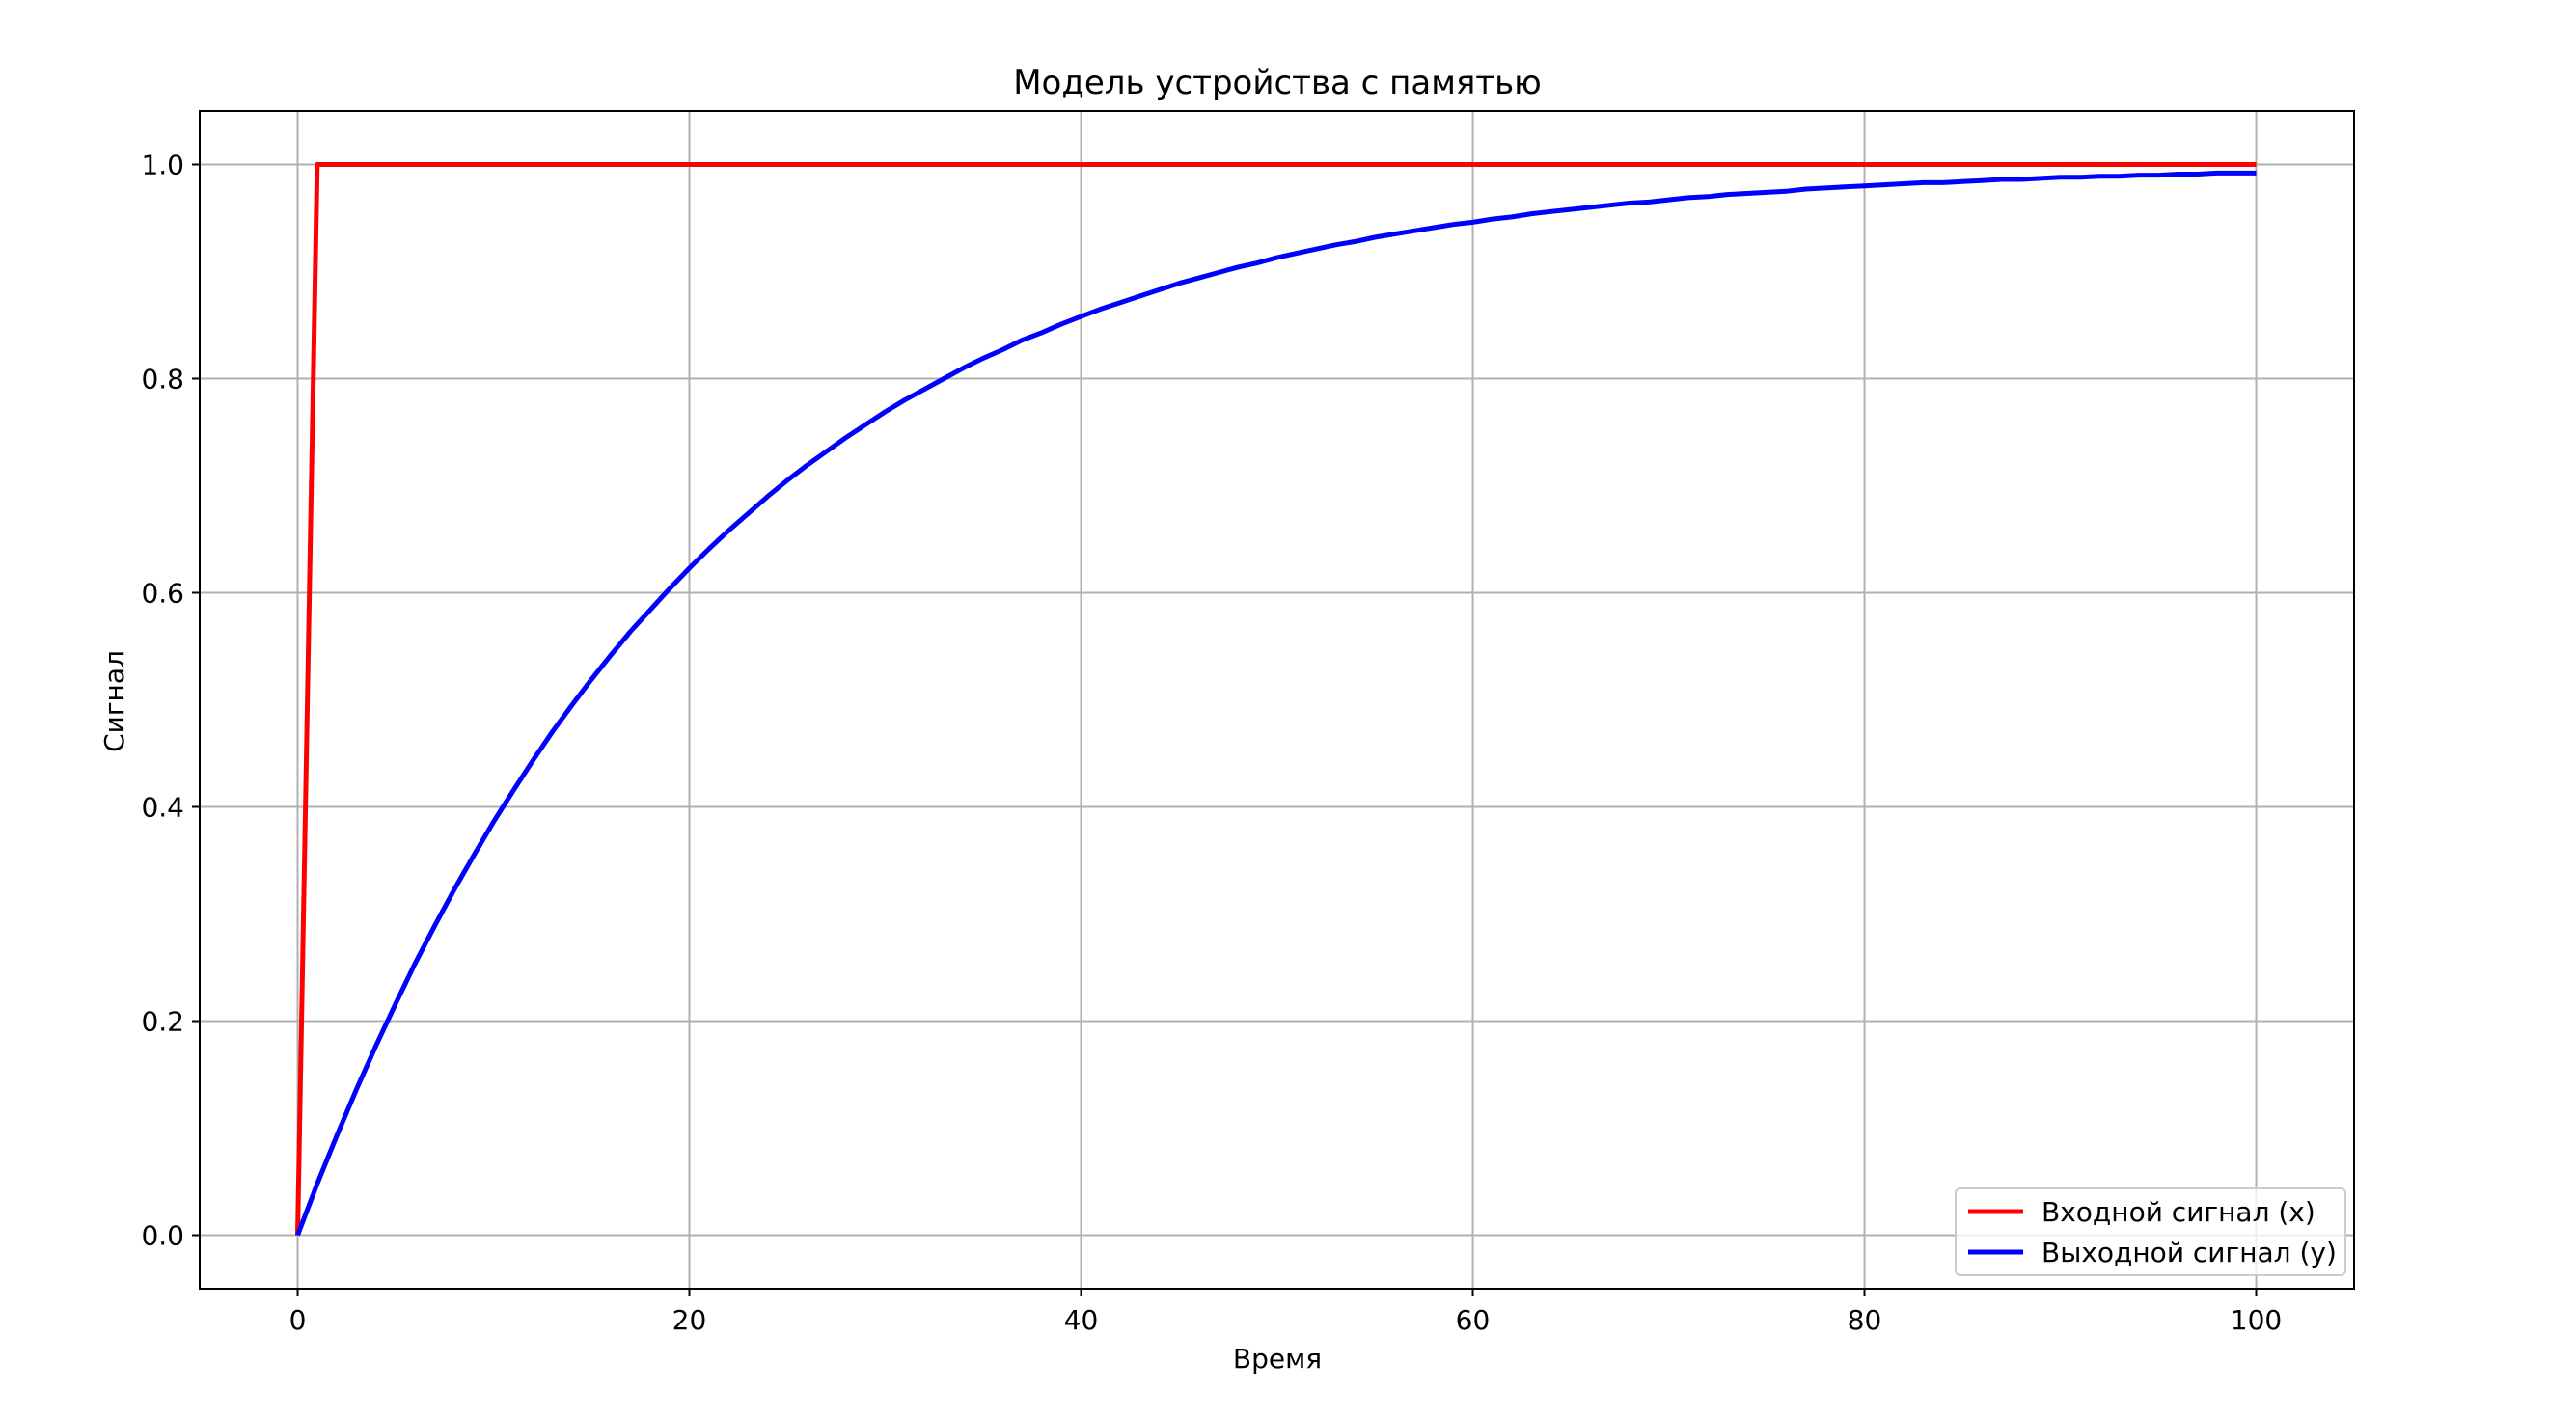 The height and width of the screenshot is (1418, 2576). I want to click on y-tick-label: 0.6, so click(163, 594).